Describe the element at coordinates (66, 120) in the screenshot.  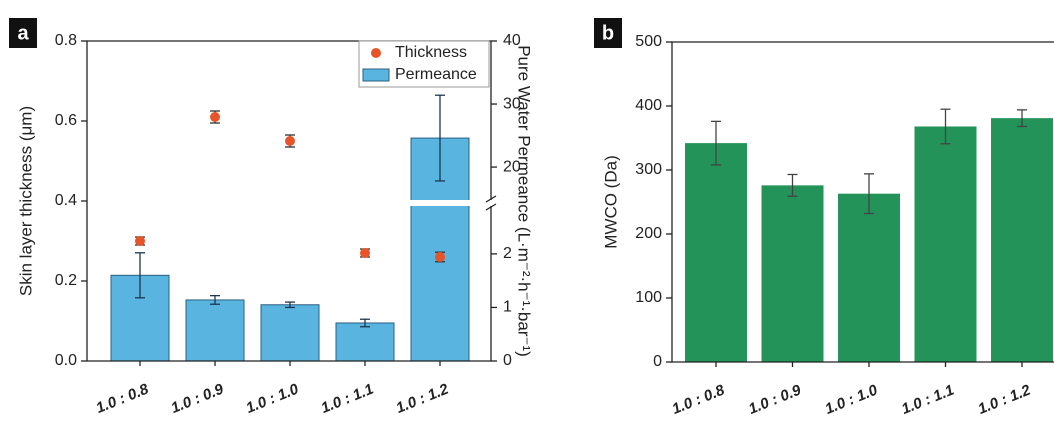
I see `y-tick-label: 0.6` at that location.